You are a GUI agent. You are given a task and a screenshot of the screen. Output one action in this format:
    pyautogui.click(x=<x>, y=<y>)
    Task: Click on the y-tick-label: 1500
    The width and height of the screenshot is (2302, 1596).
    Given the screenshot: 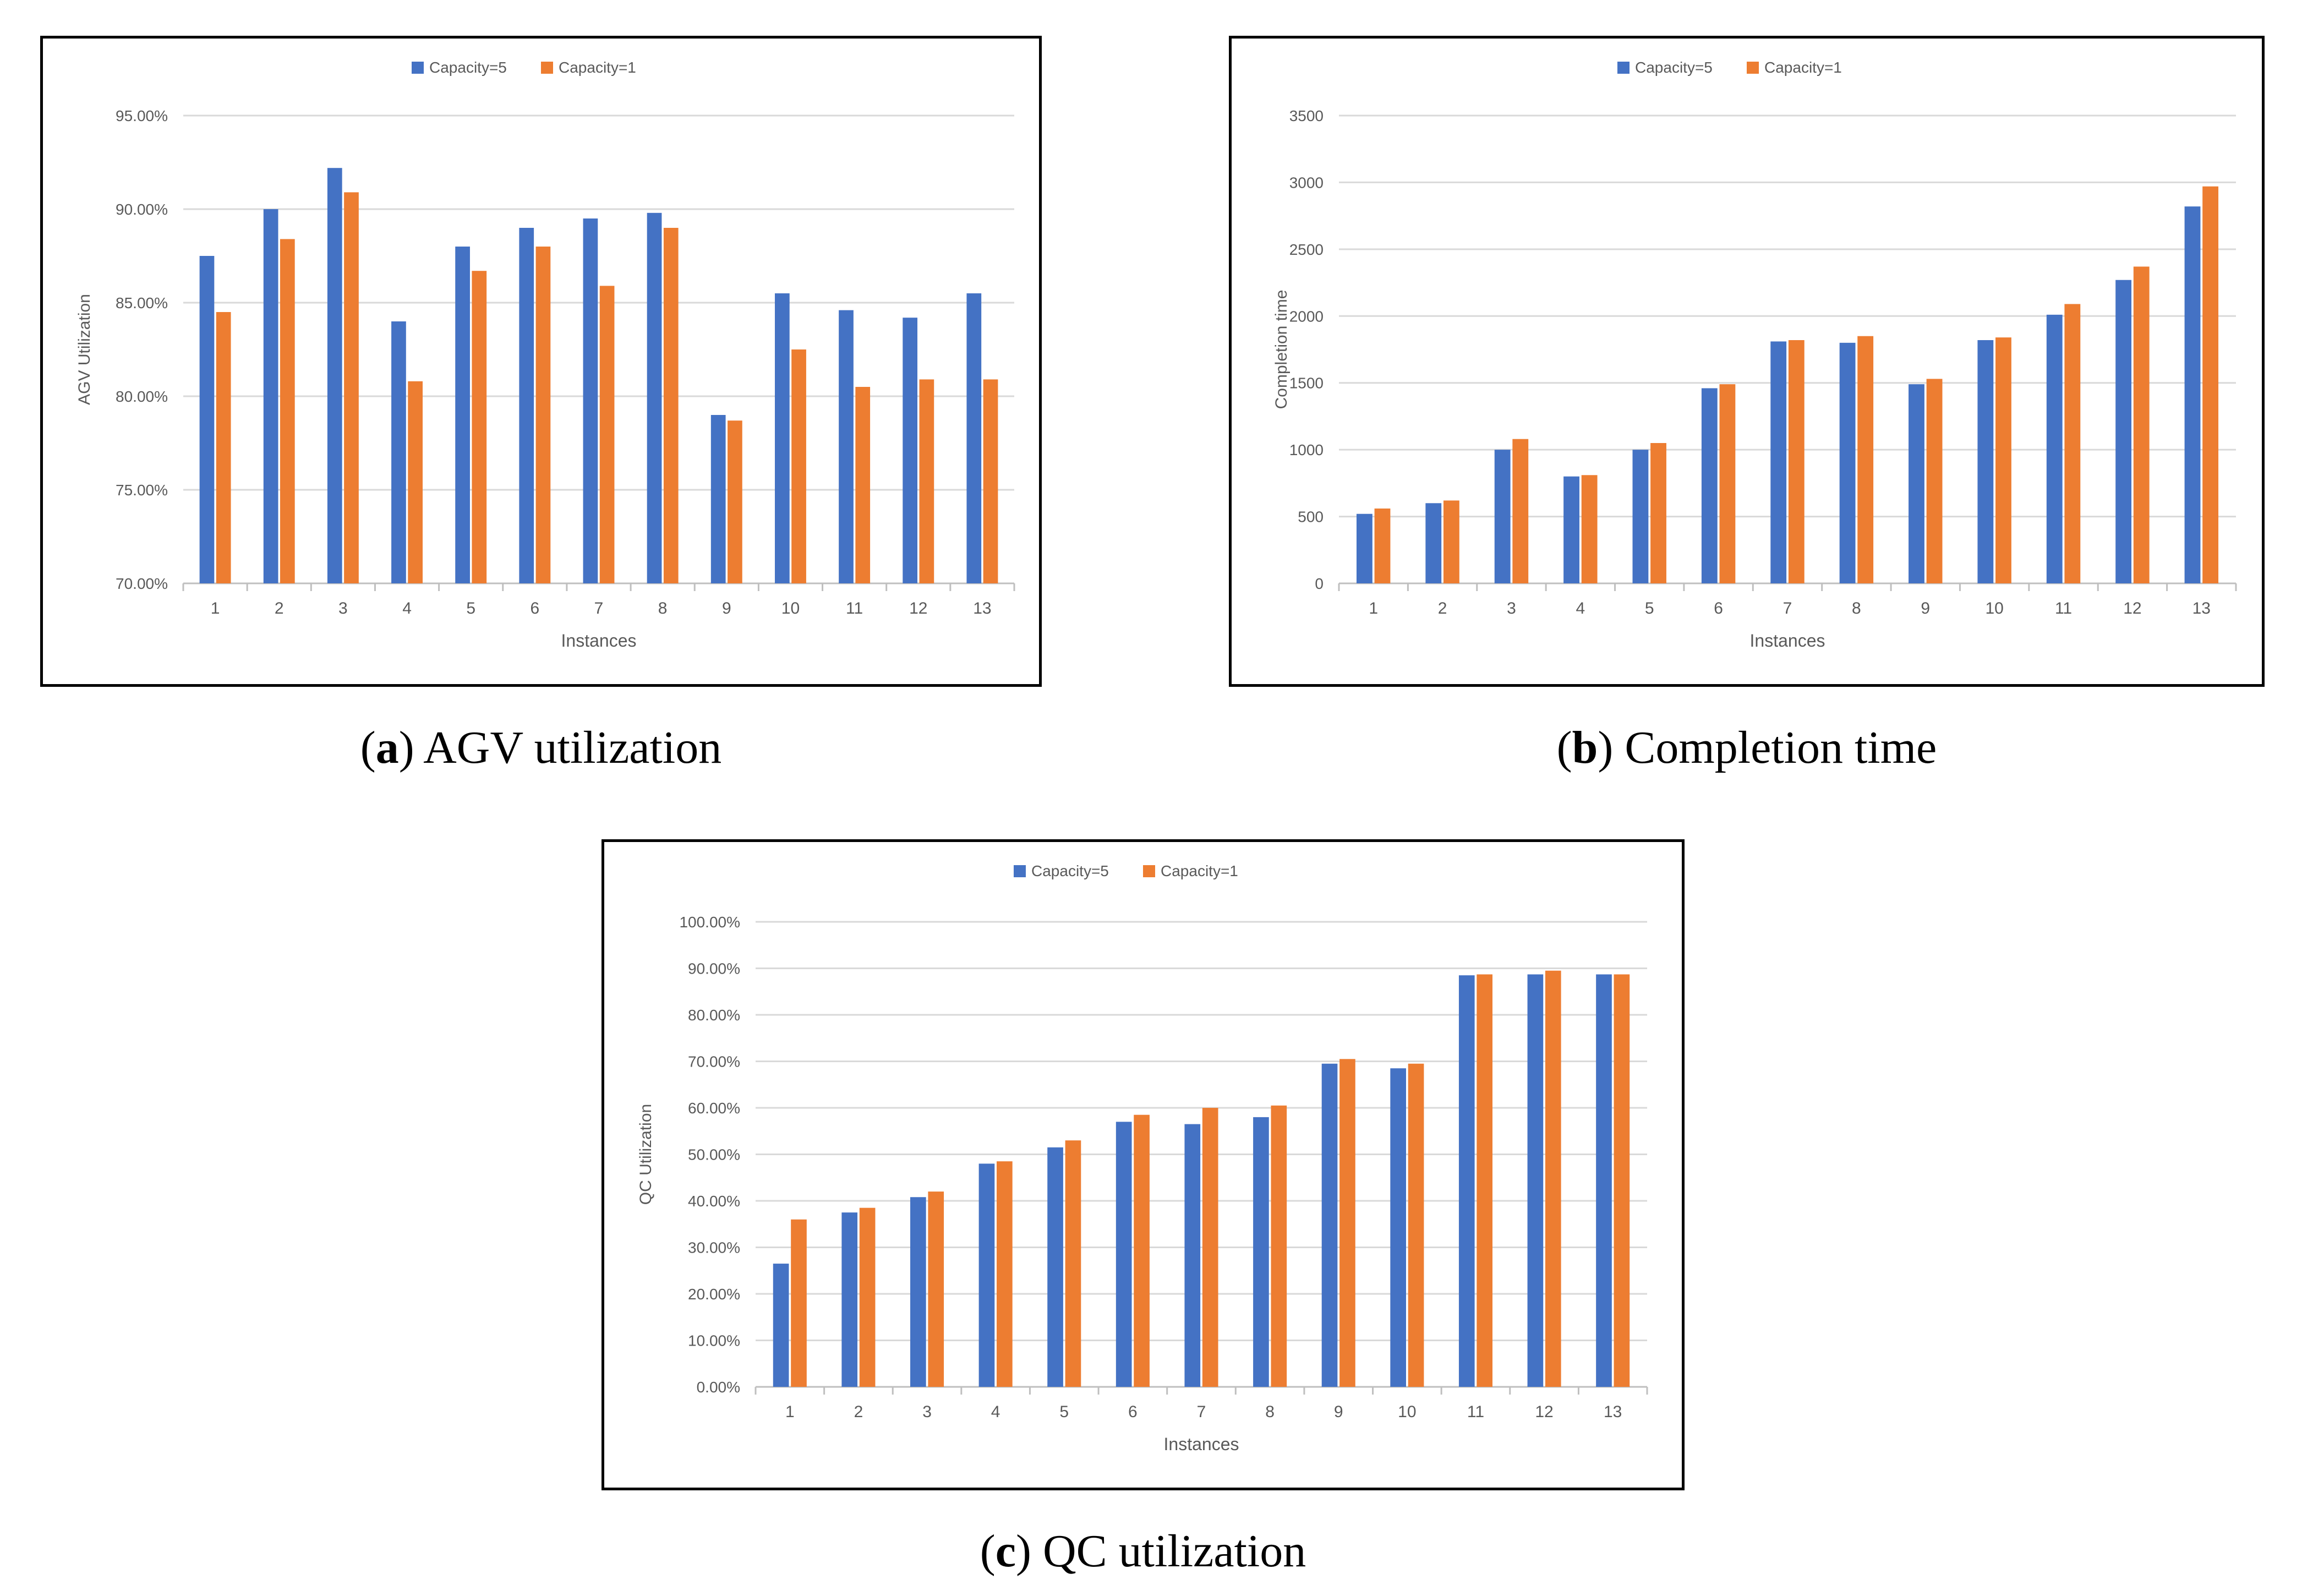 What is the action you would take?
    pyautogui.click(x=1306, y=383)
    